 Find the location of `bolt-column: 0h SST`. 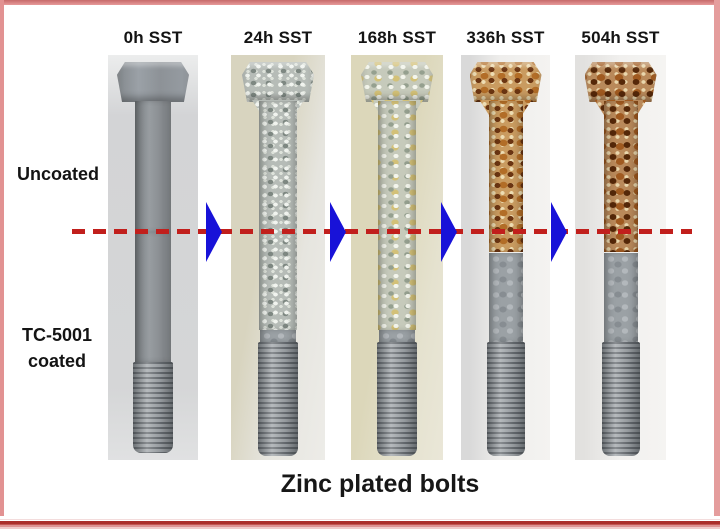

bolt-column: 0h SST is located at coordinates (153, 244).